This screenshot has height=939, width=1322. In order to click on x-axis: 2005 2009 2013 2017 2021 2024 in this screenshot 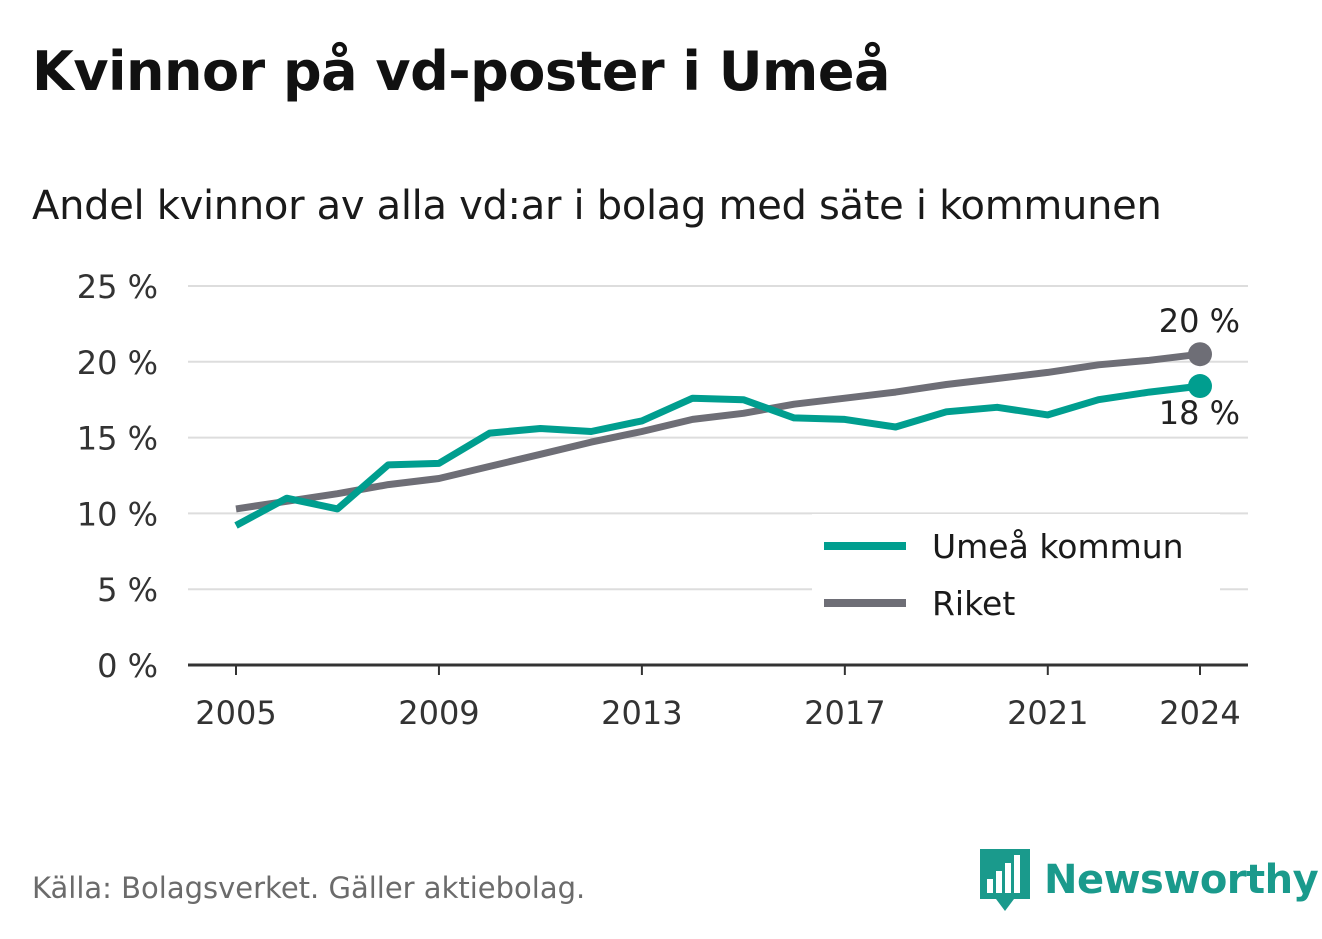, I will do `click(718, 697)`.